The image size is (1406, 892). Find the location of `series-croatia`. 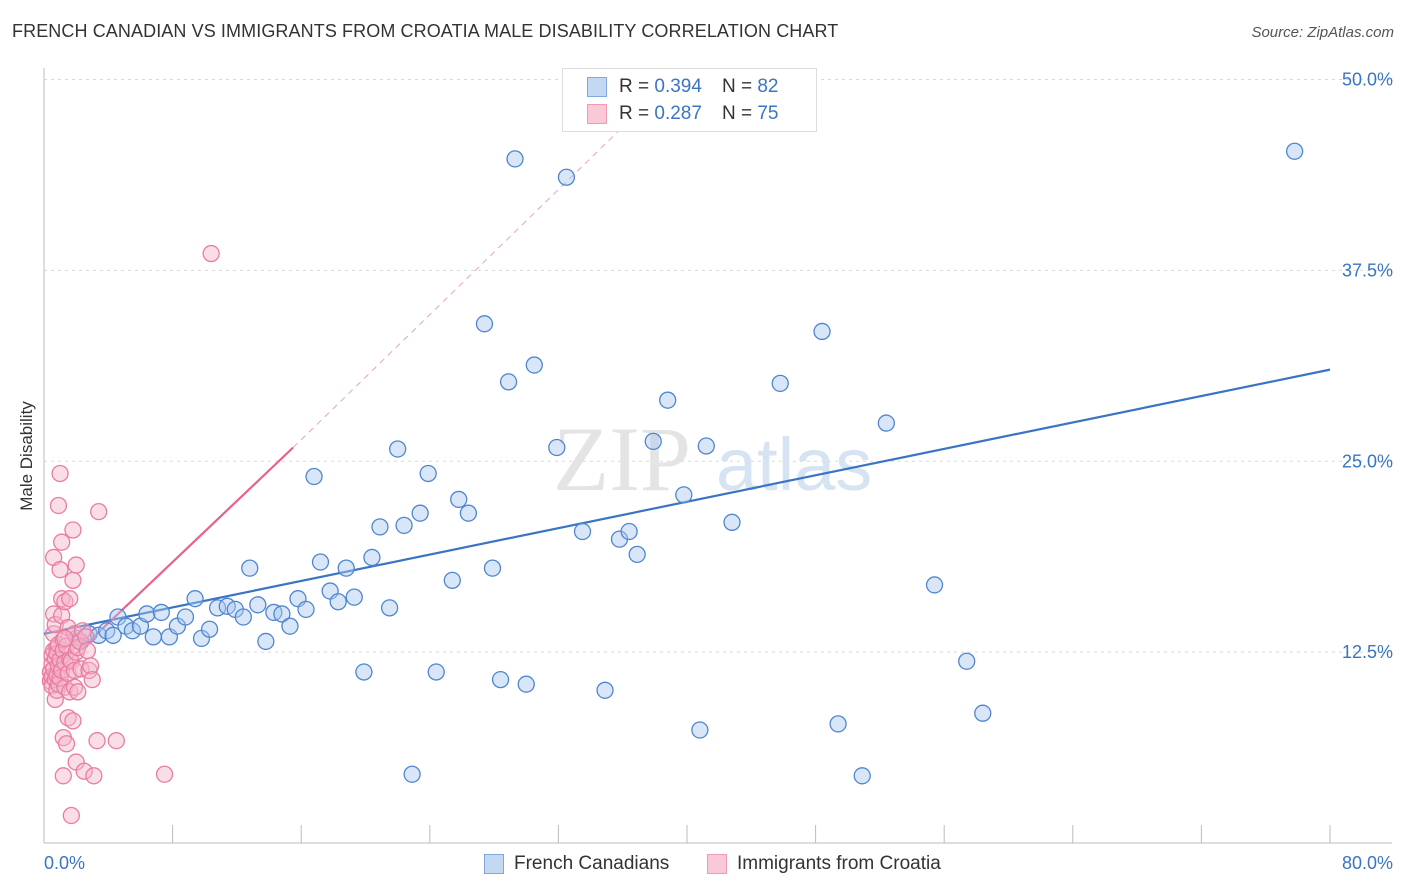

series-croatia is located at coordinates (130, 534).